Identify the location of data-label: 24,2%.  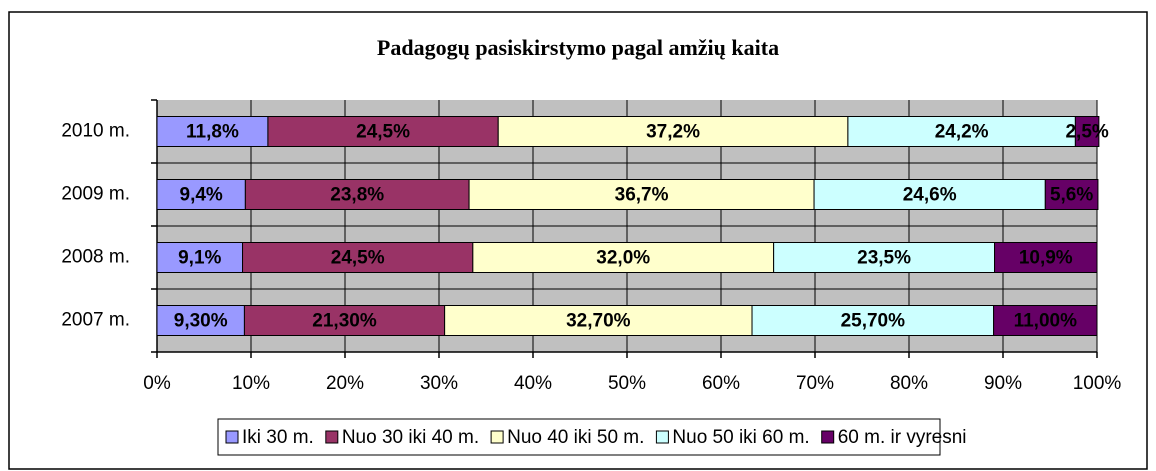
(962, 132).